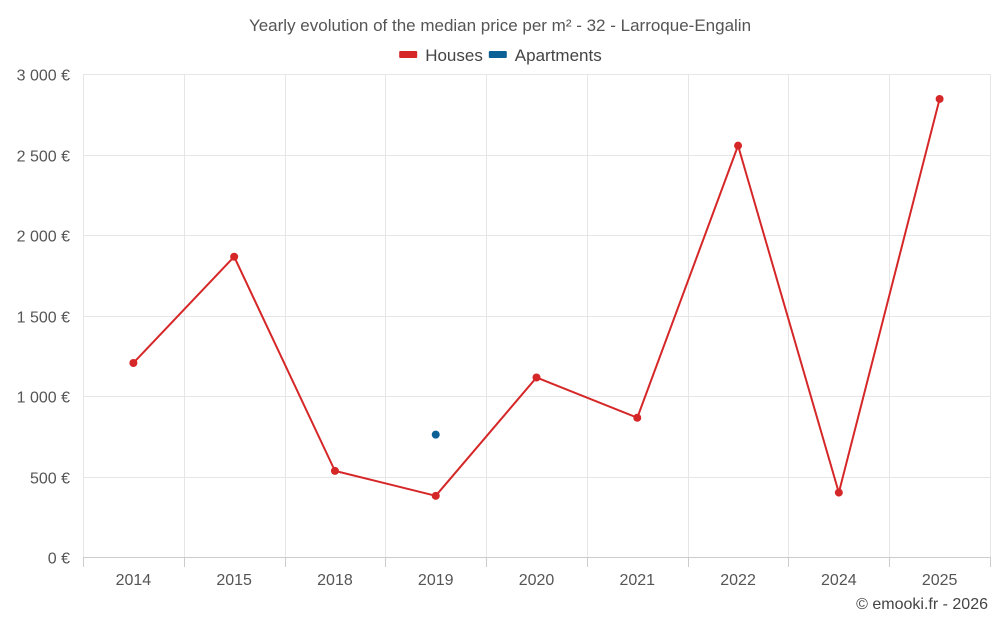 The width and height of the screenshot is (1000, 625). What do you see at coordinates (43, 318) in the screenshot?
I see `y-tick-label: 1 500 €` at bounding box center [43, 318].